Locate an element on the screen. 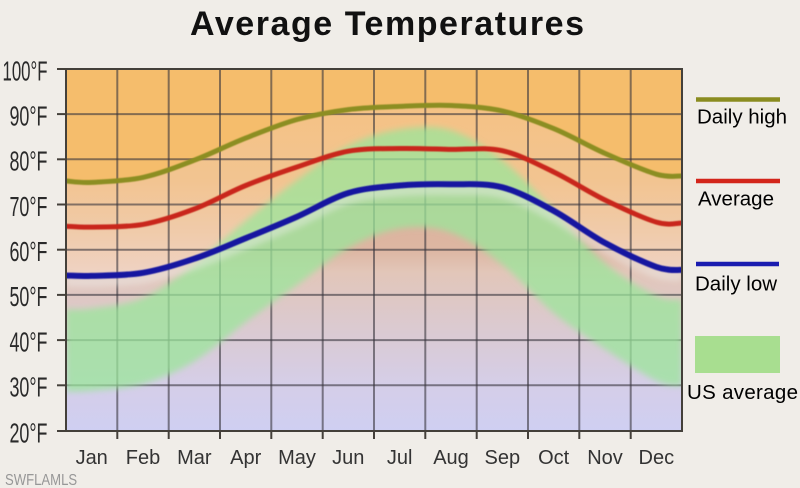  svg-text: Nov is located at coordinates (605, 458).